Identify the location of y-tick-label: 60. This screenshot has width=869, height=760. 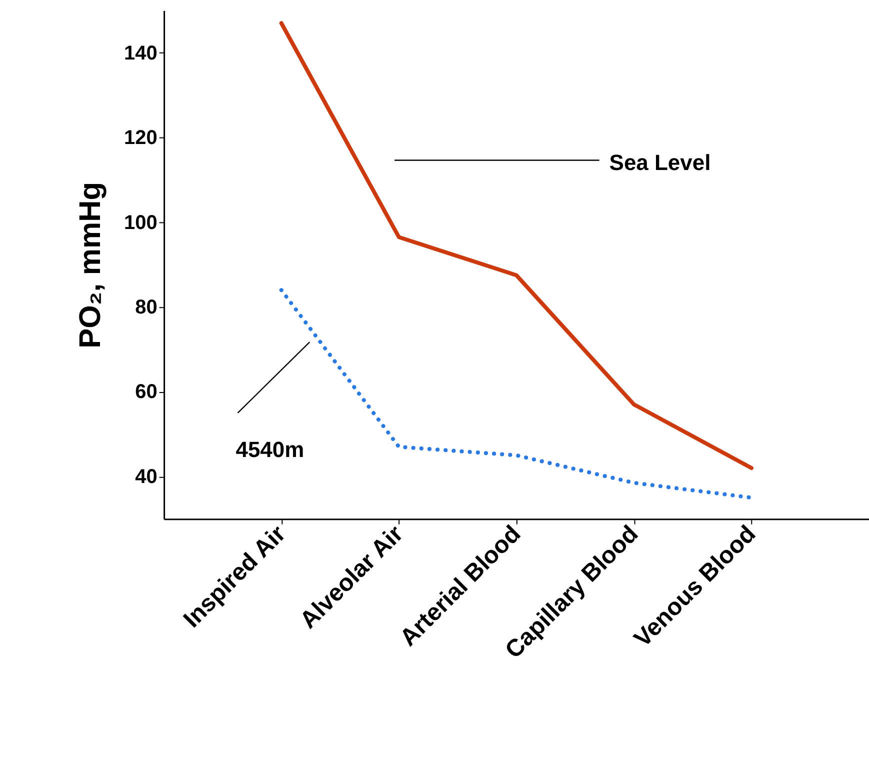
(146, 392).